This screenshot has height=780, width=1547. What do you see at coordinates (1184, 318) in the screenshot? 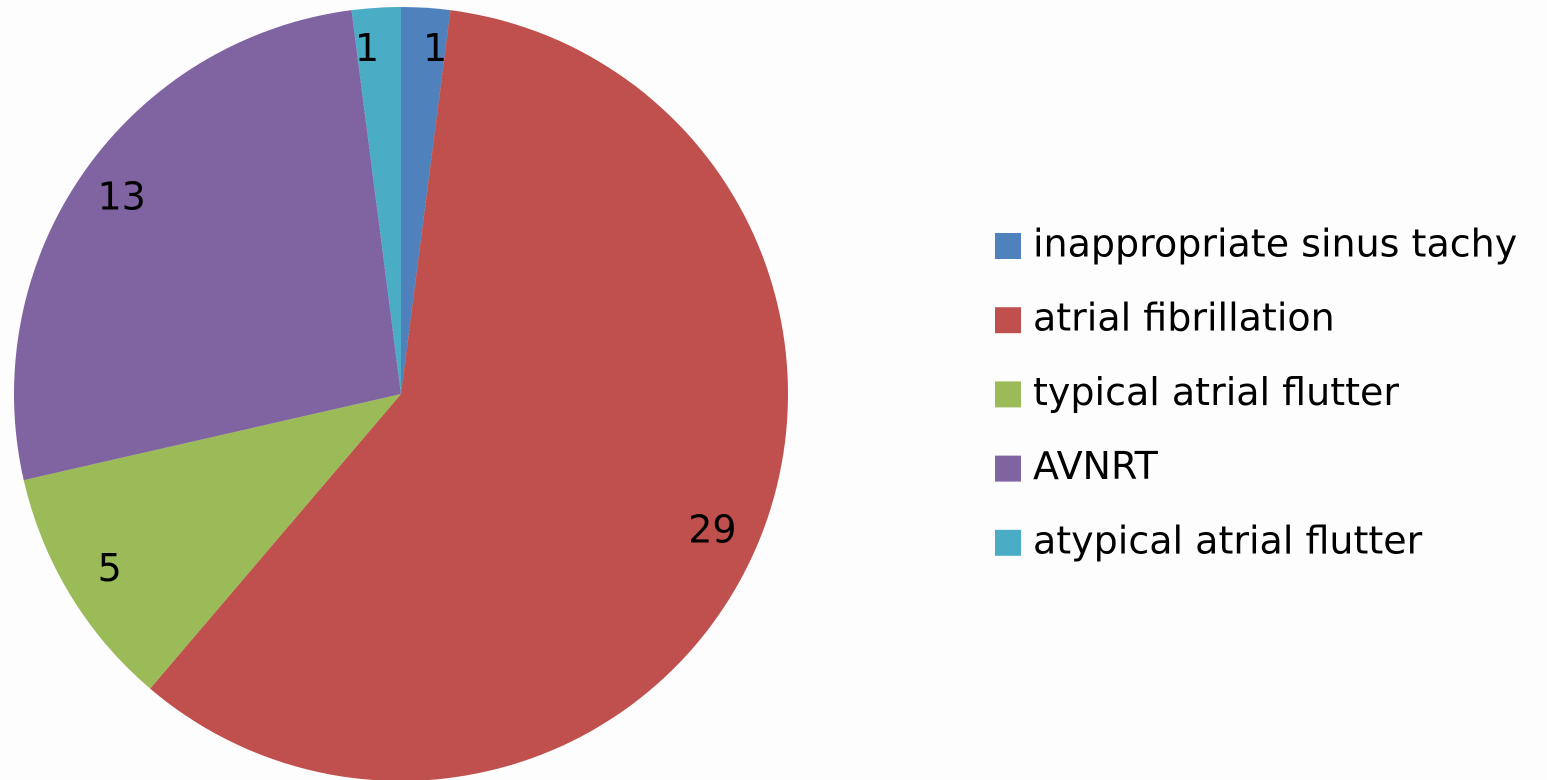
I see `legend-label: atrial fibrillation` at bounding box center [1184, 318].